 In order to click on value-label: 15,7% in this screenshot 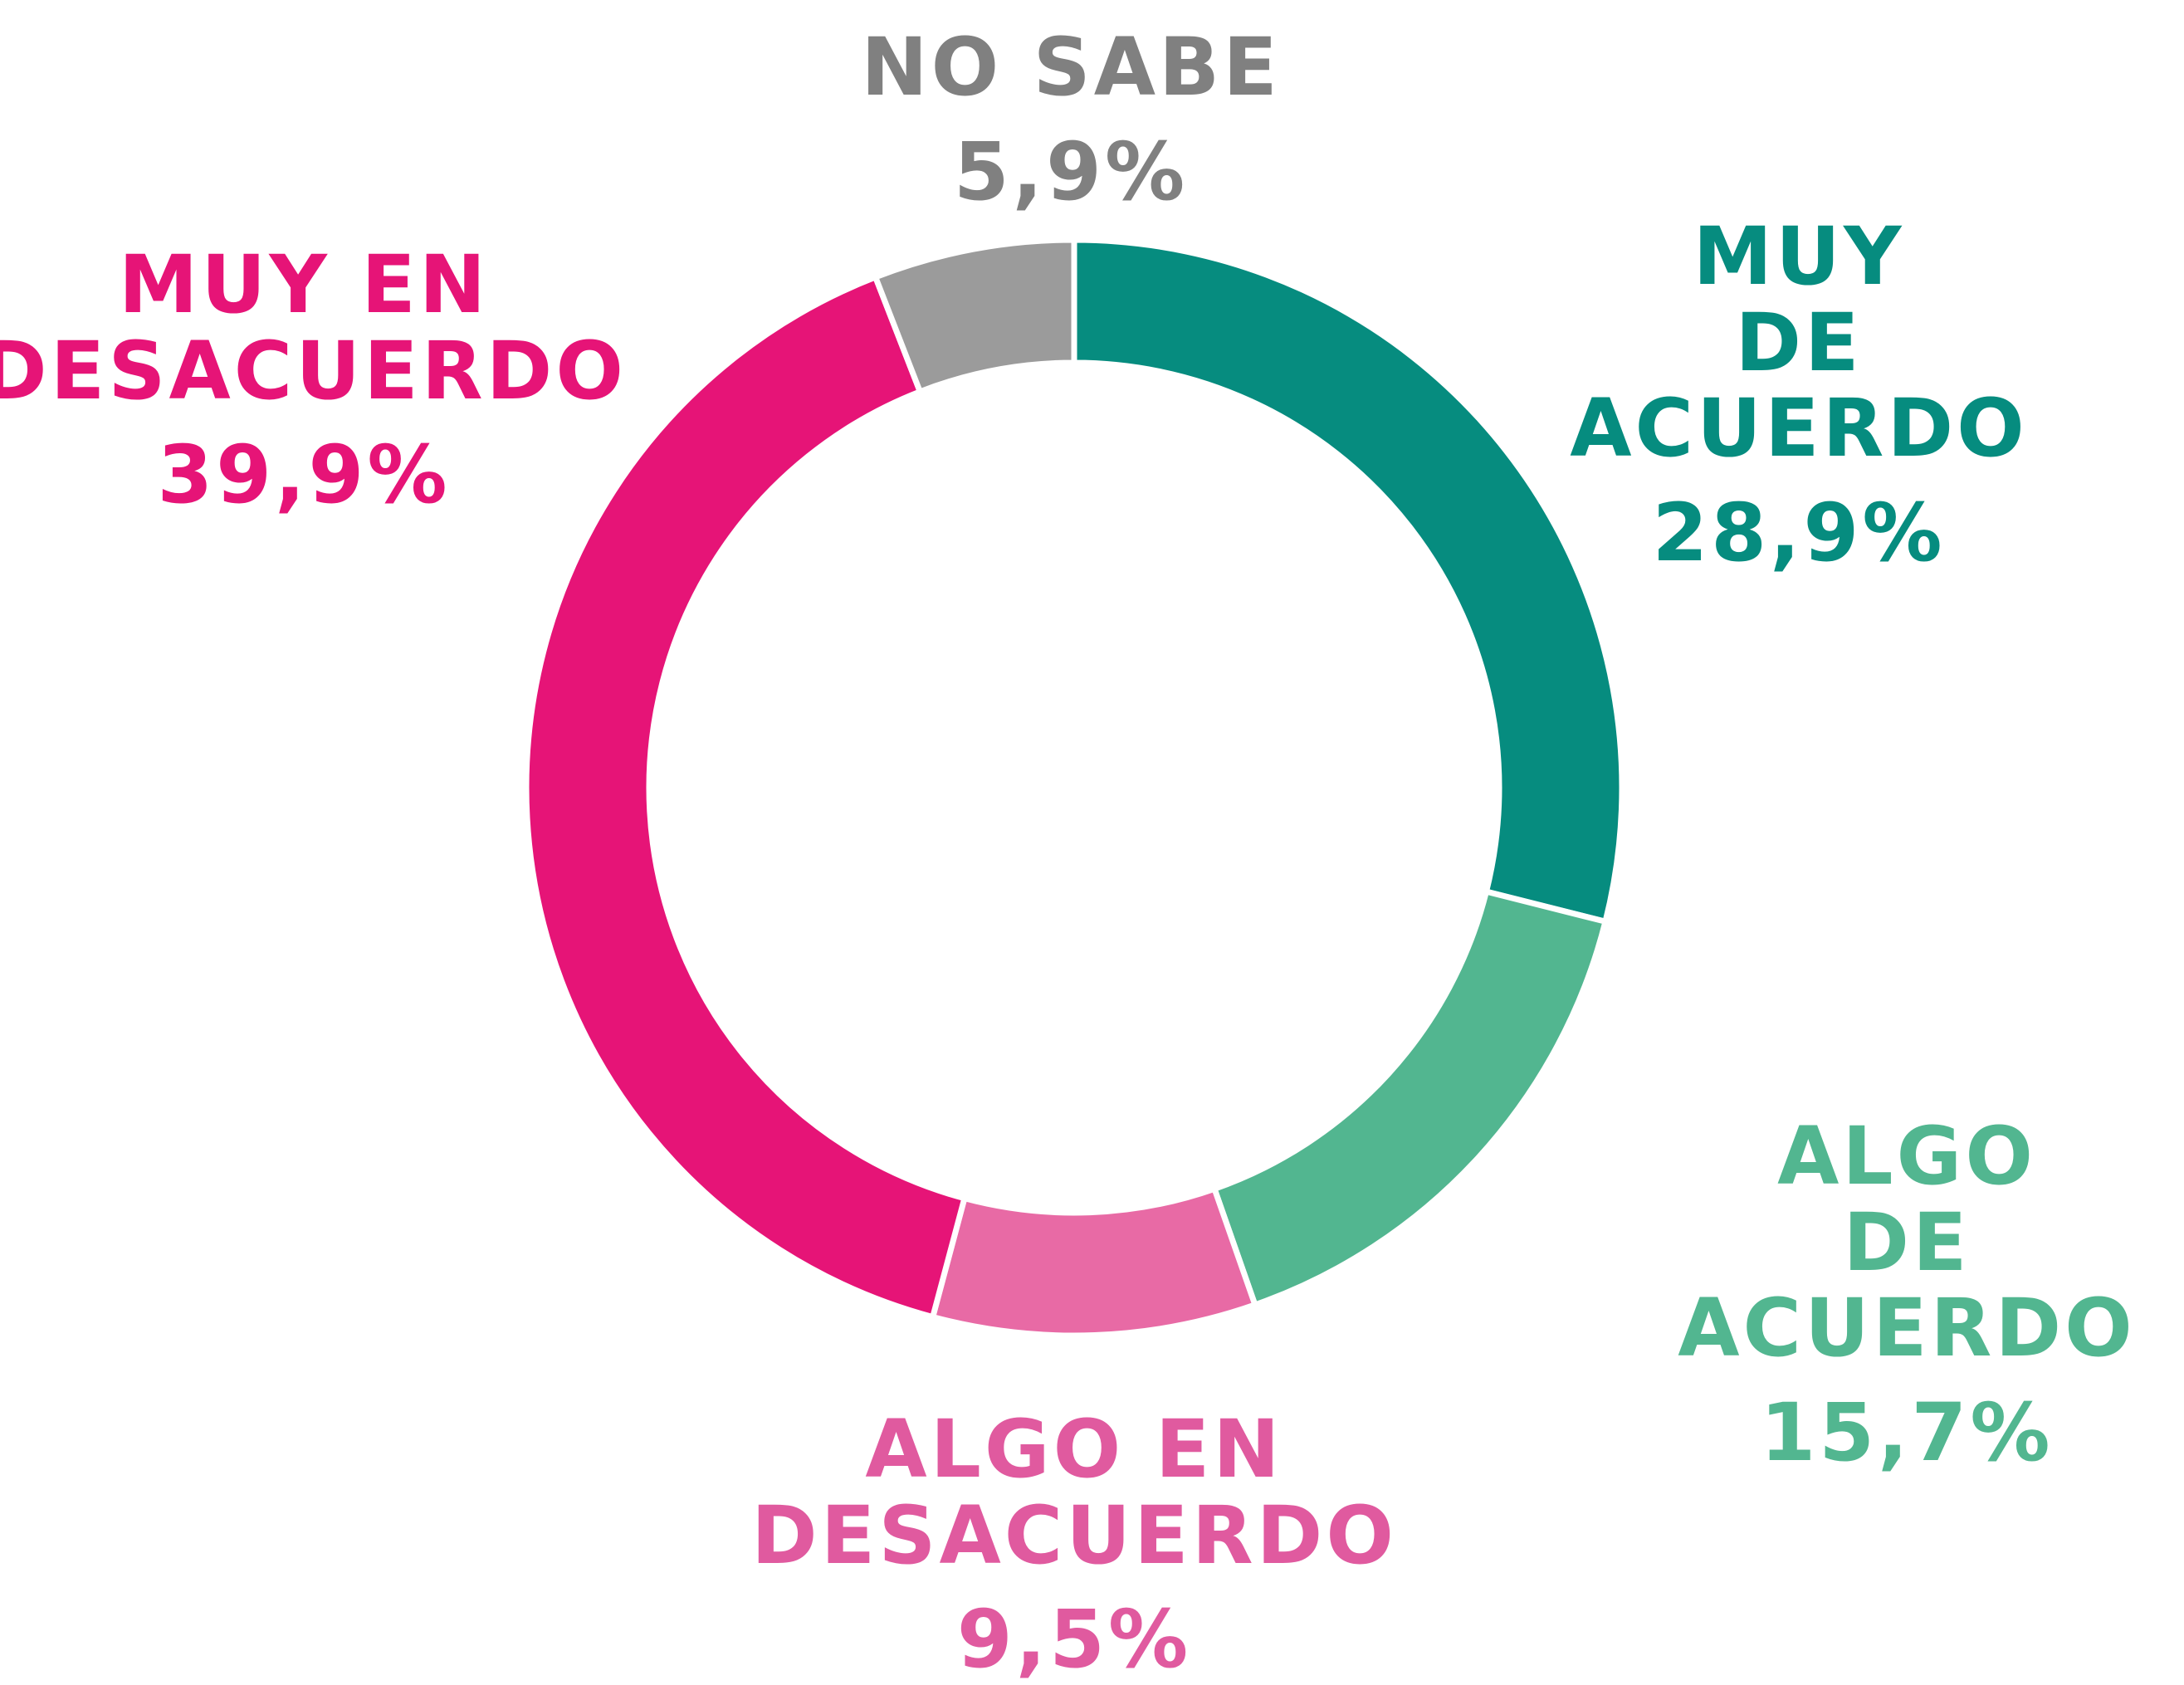, I will do `click(1907, 1433)`.